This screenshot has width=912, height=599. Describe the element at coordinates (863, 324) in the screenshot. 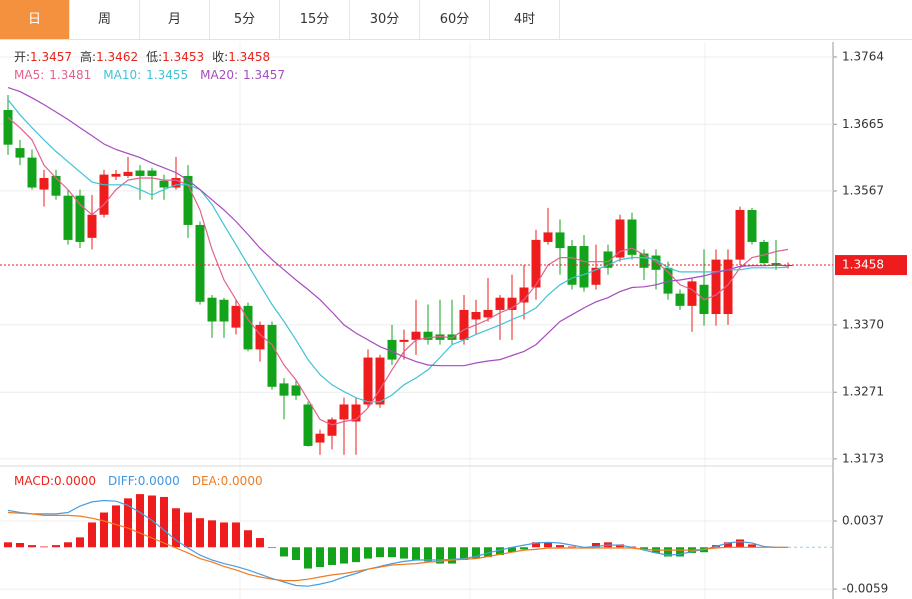

I see `y-tick-label: 1.3370` at that location.